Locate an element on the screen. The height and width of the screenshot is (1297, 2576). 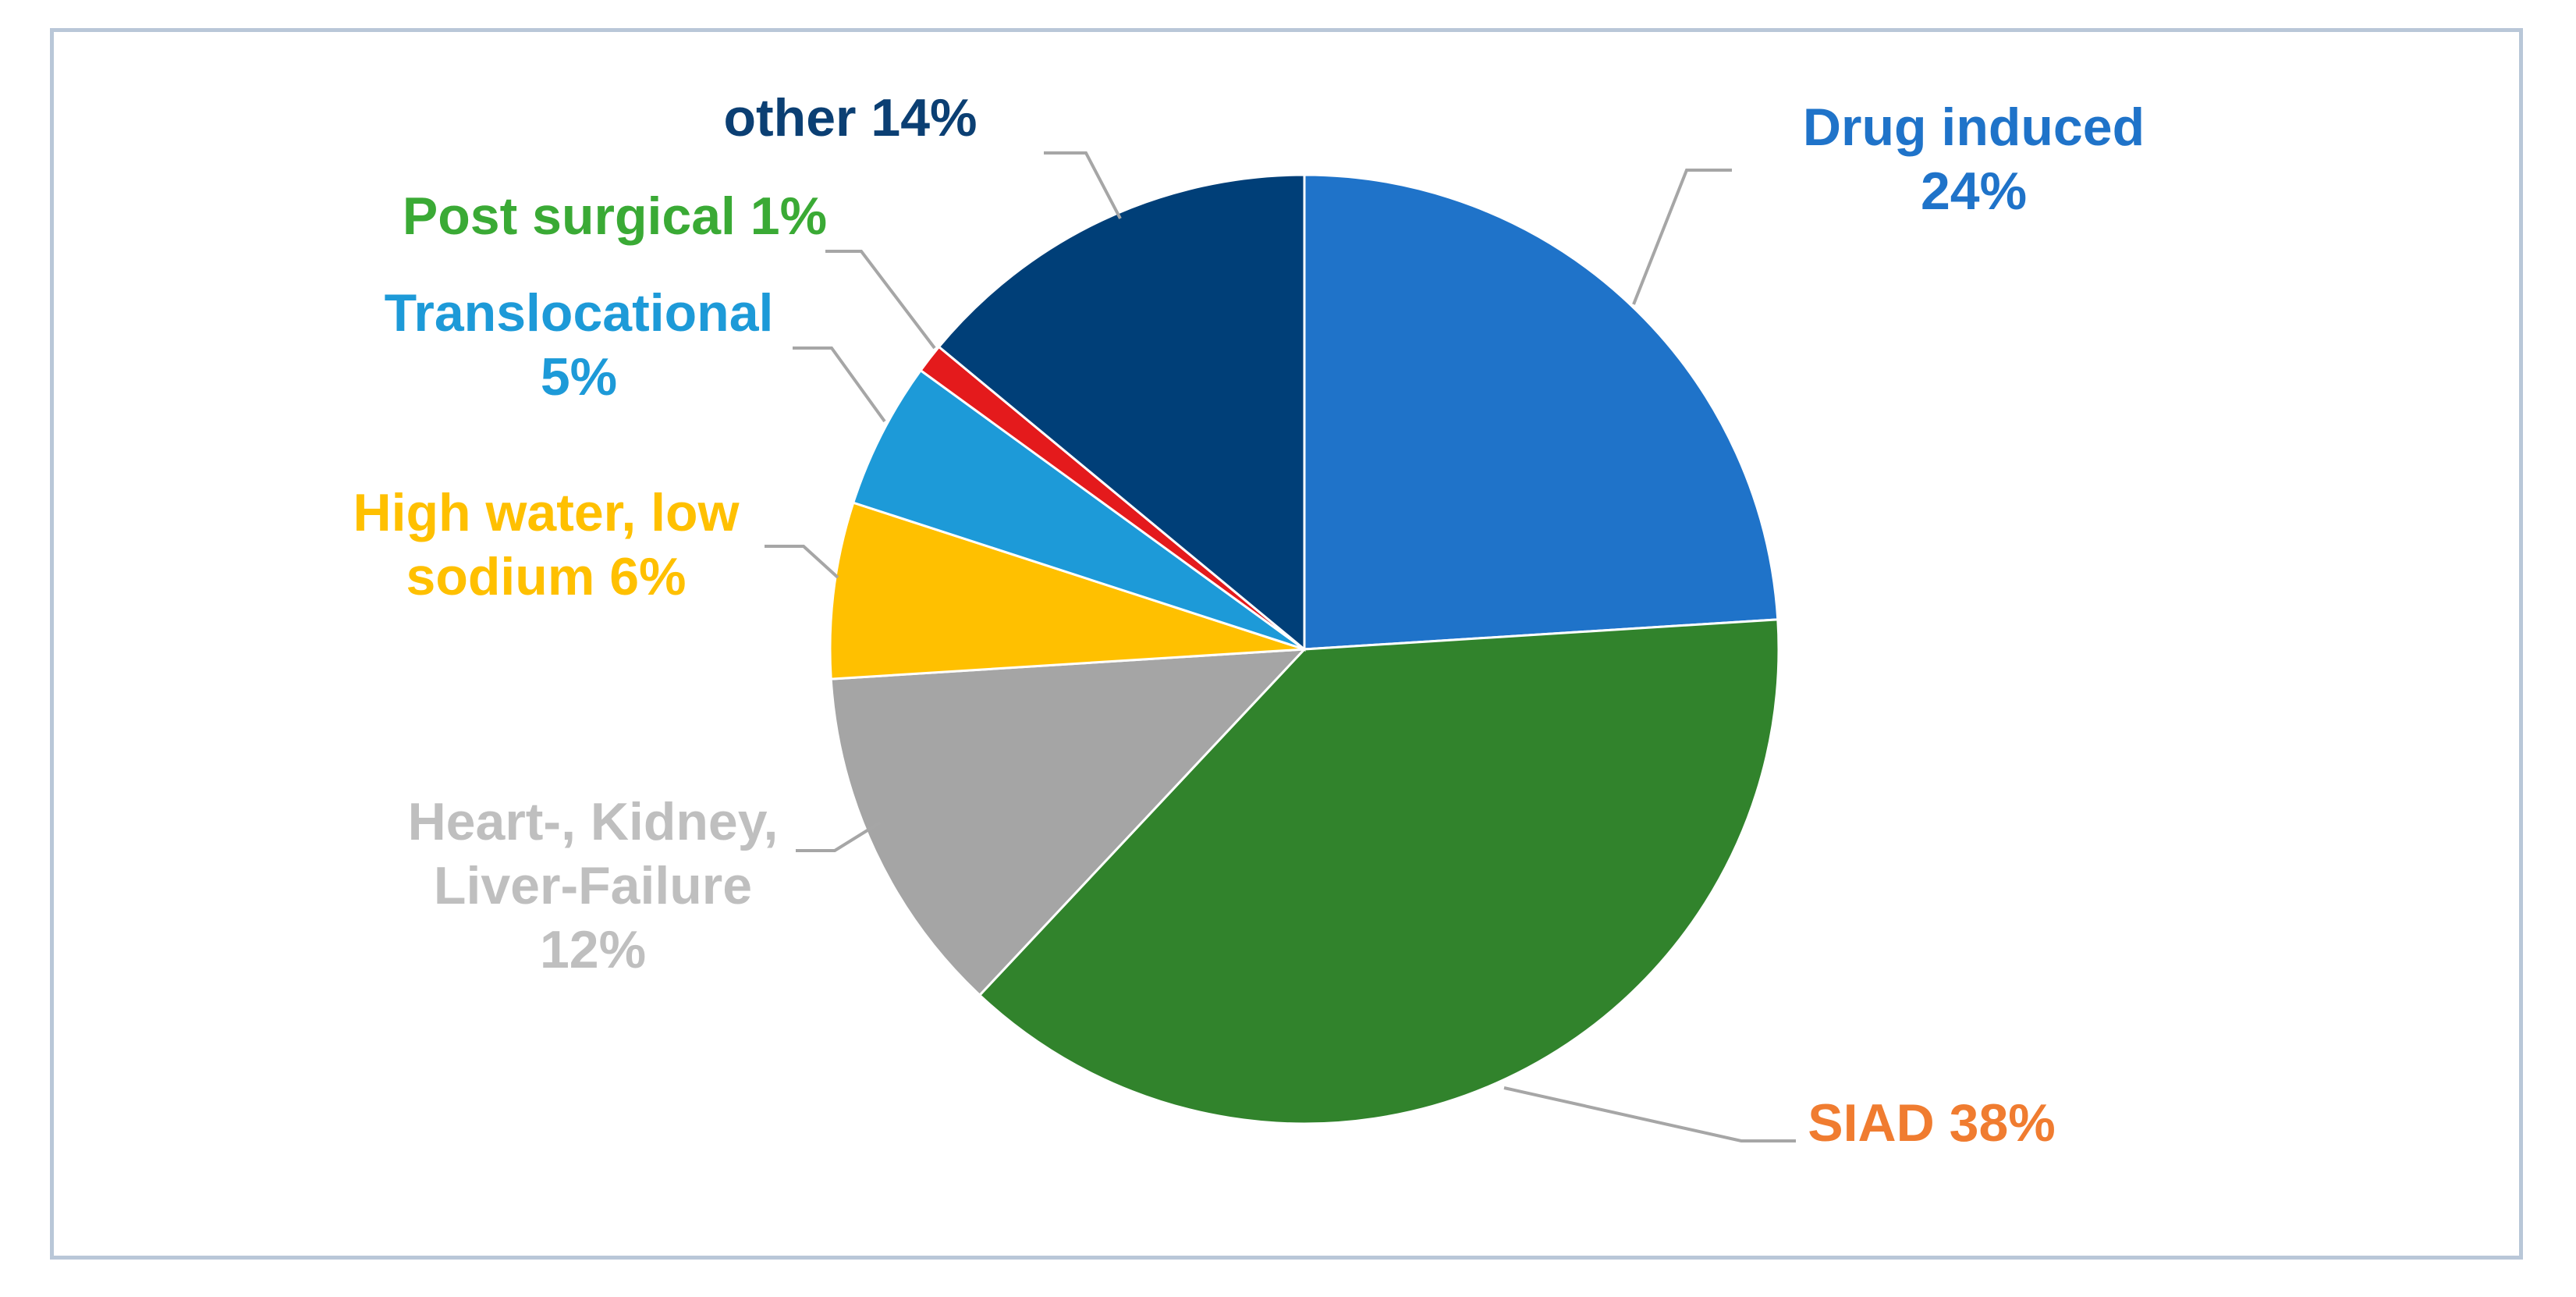
slice-label-line: SIAD 38% is located at coordinates (1931, 1123).